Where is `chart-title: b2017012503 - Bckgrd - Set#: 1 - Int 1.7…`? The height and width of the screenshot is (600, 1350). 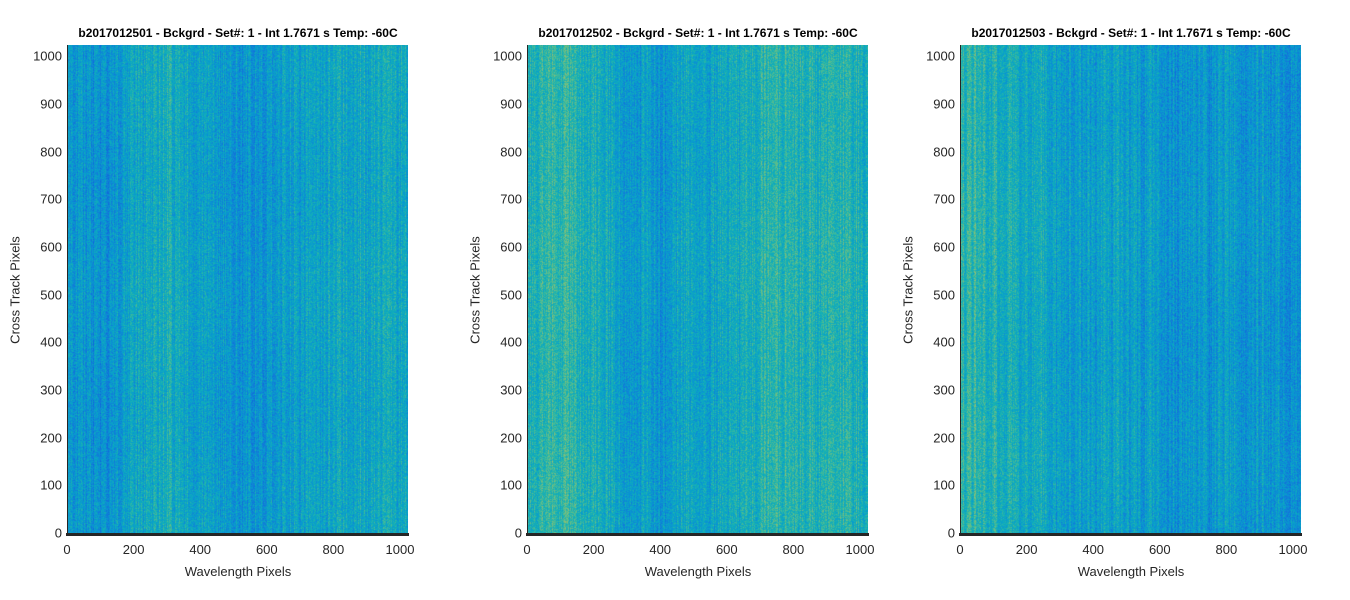
chart-title: b2017012503 - Bckgrd - Set#: 1 - Int 1.7… is located at coordinates (1131, 33).